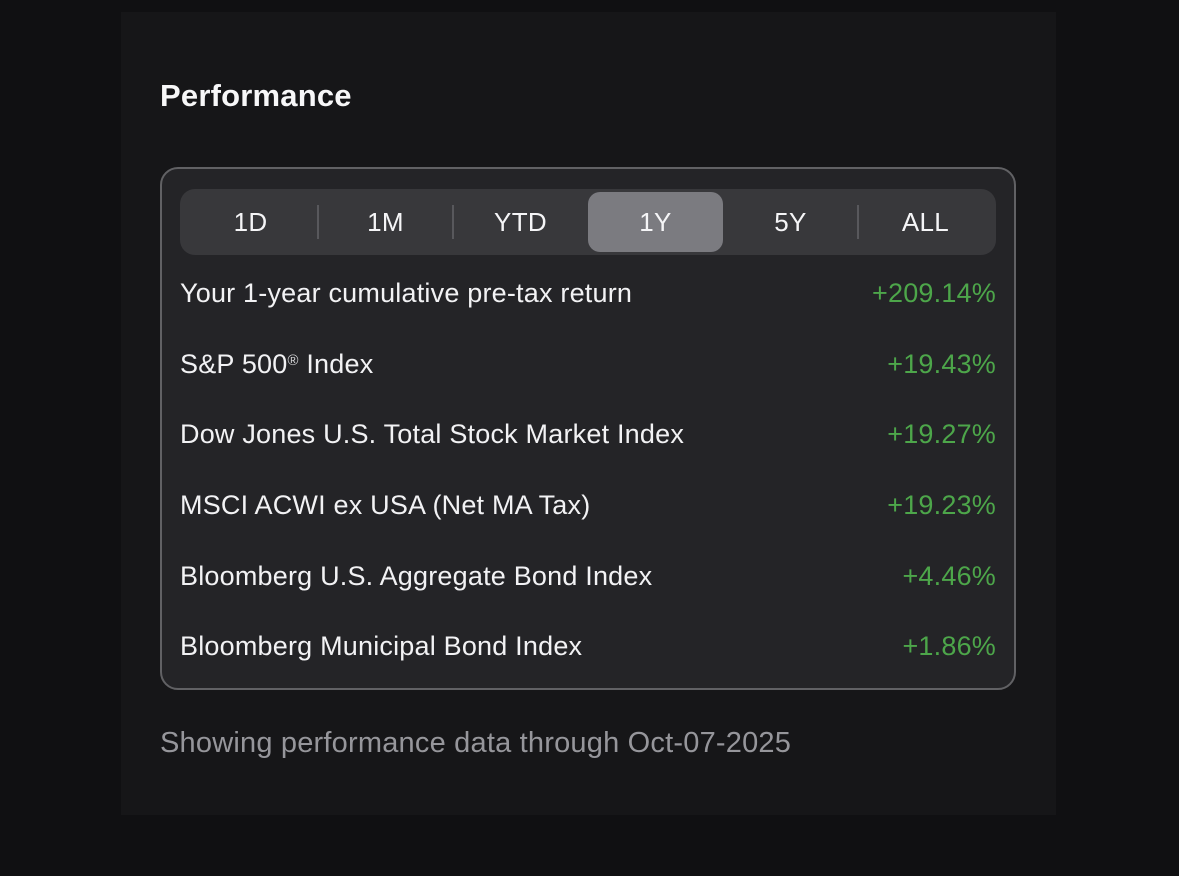 The image size is (1179, 876). What do you see at coordinates (941, 434) in the screenshot?
I see `row-value: +19.27%` at bounding box center [941, 434].